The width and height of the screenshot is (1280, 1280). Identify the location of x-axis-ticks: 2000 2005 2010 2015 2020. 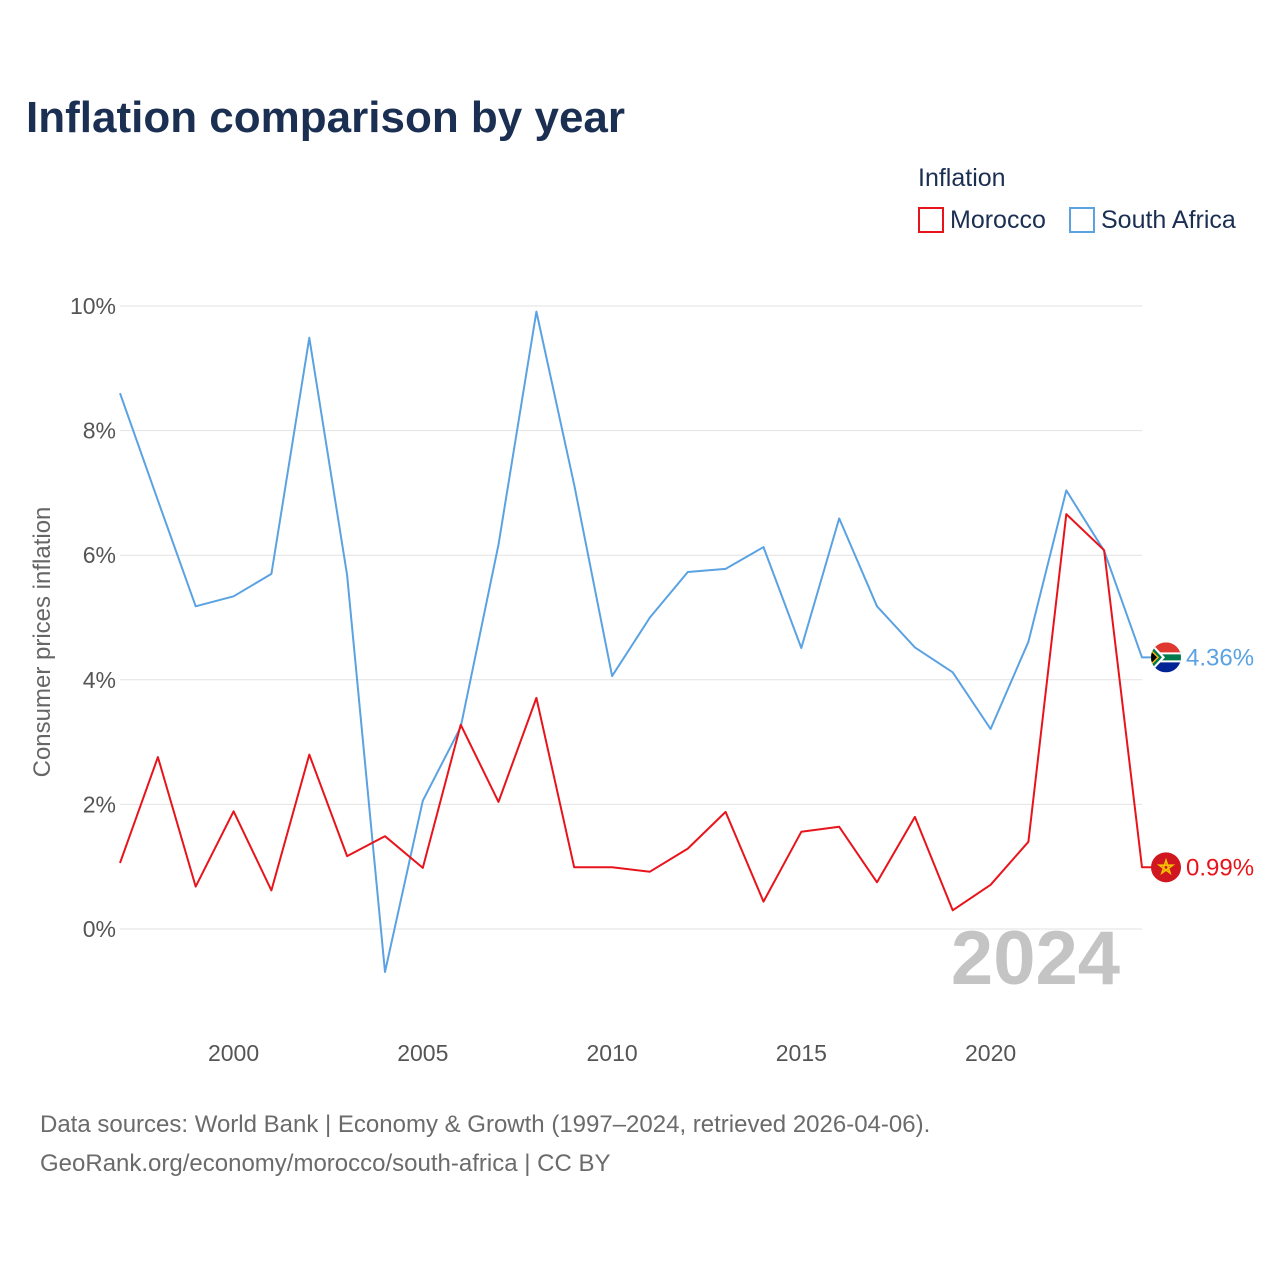
(612, 1053).